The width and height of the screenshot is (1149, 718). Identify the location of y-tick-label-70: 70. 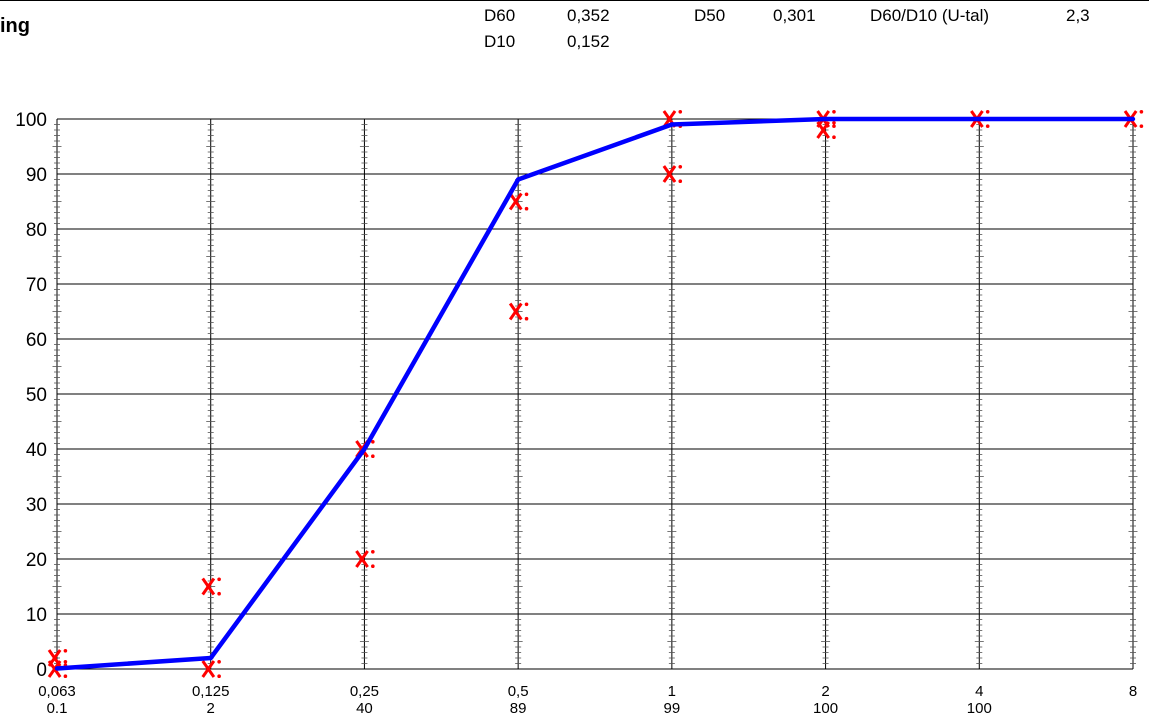
(36, 285).